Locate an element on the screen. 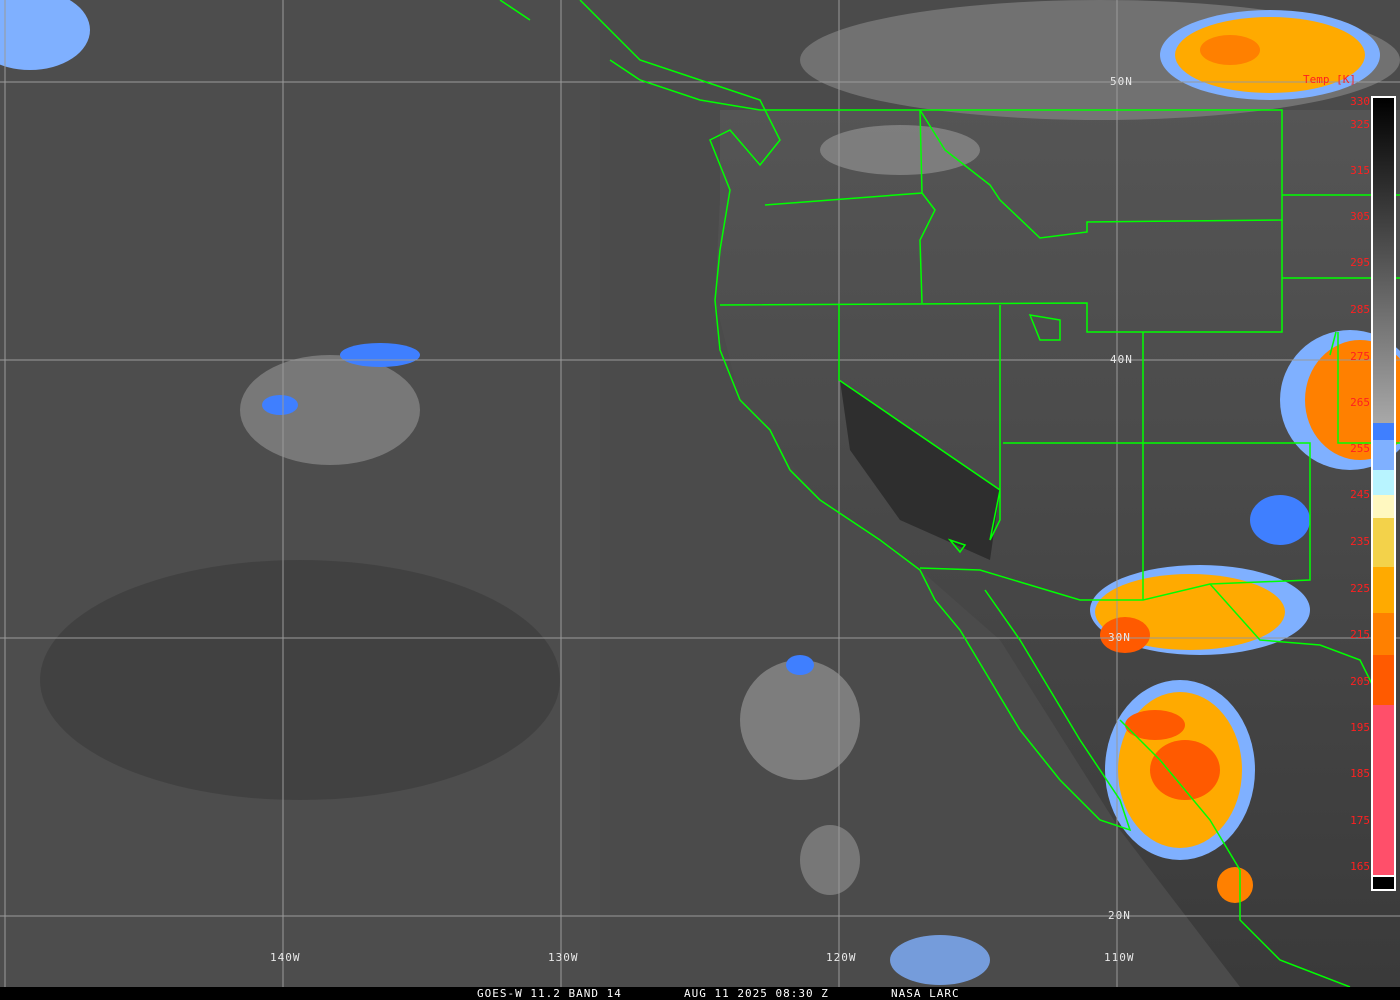  lat-label: 50N is located at coordinates (1121, 81).